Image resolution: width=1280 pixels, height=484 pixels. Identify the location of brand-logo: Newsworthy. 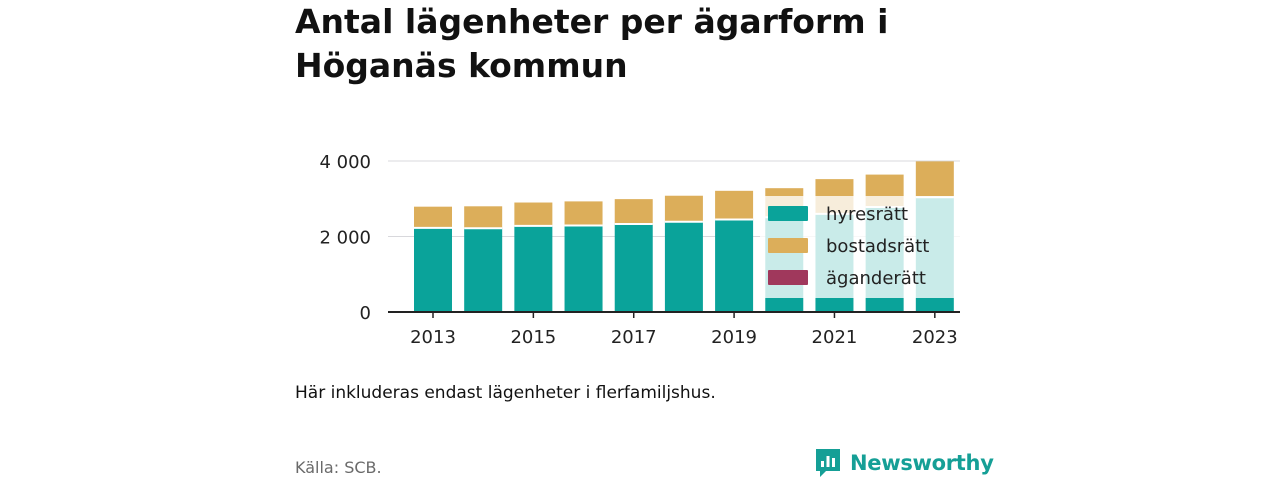
(904, 463).